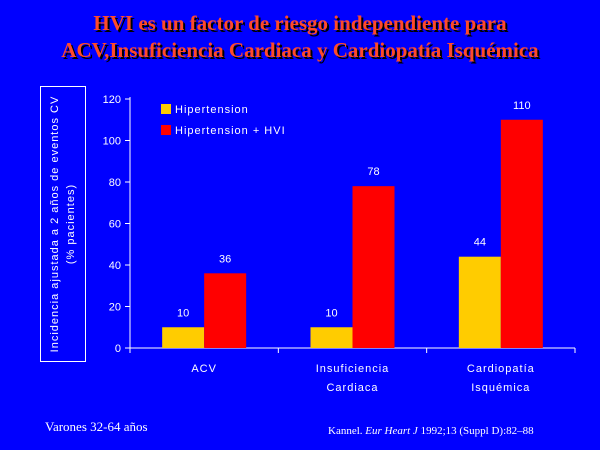 The width and height of the screenshot is (600, 450). I want to click on legend-label: Hipertension + HVI, so click(230, 131).